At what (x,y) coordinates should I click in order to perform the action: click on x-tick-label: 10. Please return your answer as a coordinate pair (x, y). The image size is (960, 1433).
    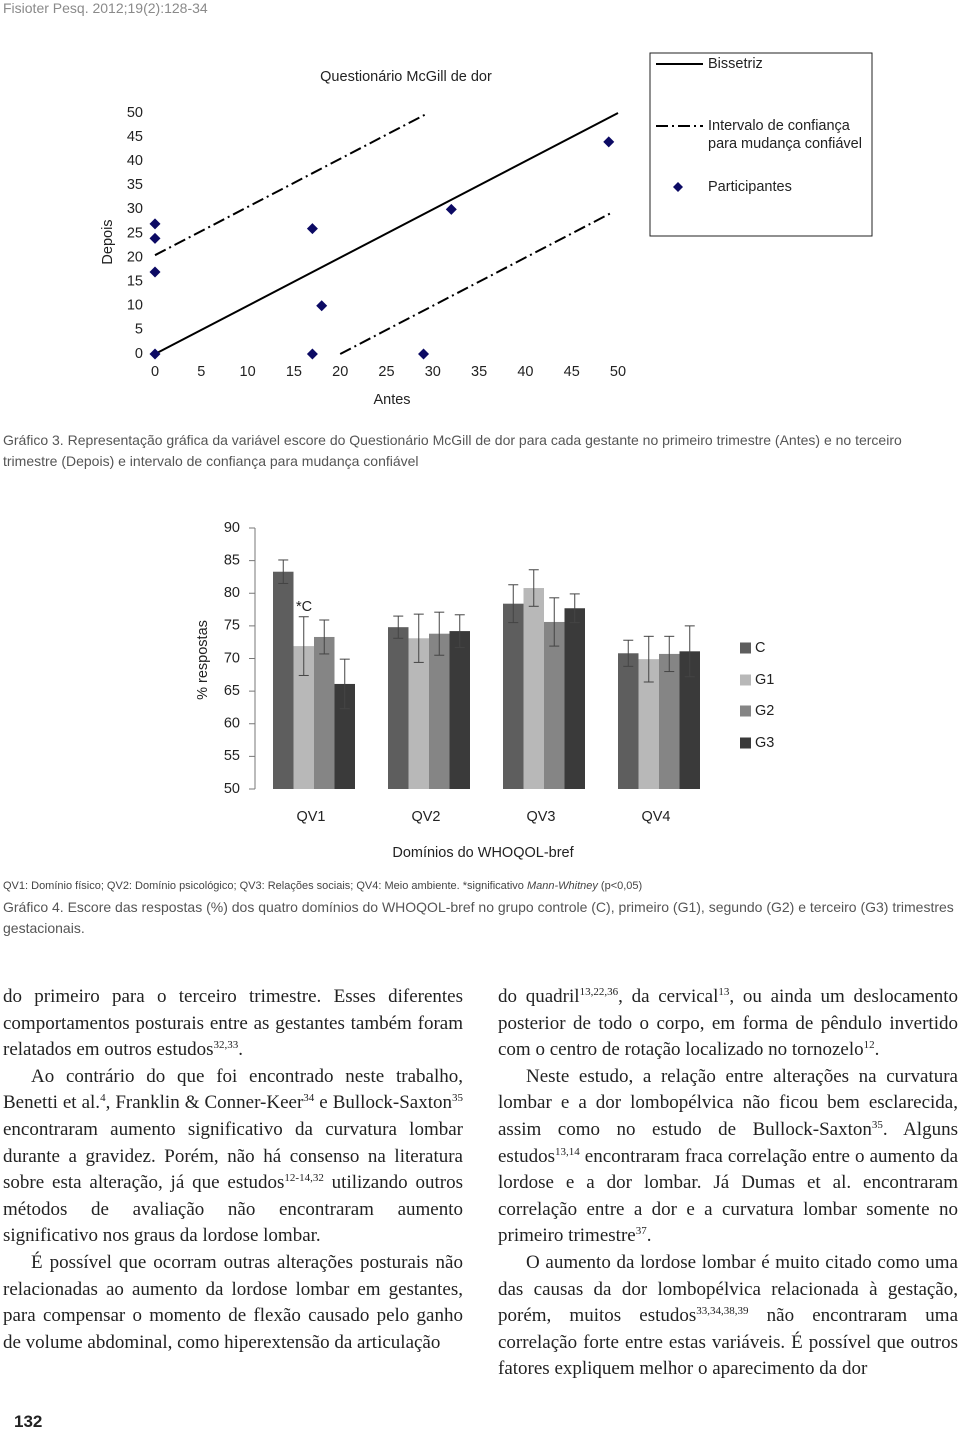
    Looking at the image, I should click on (248, 372).